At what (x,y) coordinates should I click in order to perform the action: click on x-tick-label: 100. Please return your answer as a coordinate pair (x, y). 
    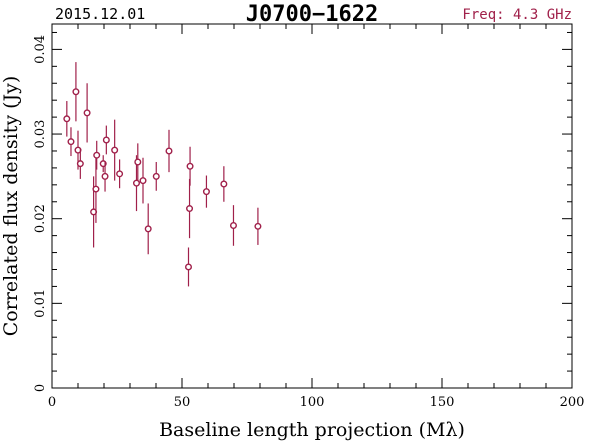
    Looking at the image, I should click on (312, 402).